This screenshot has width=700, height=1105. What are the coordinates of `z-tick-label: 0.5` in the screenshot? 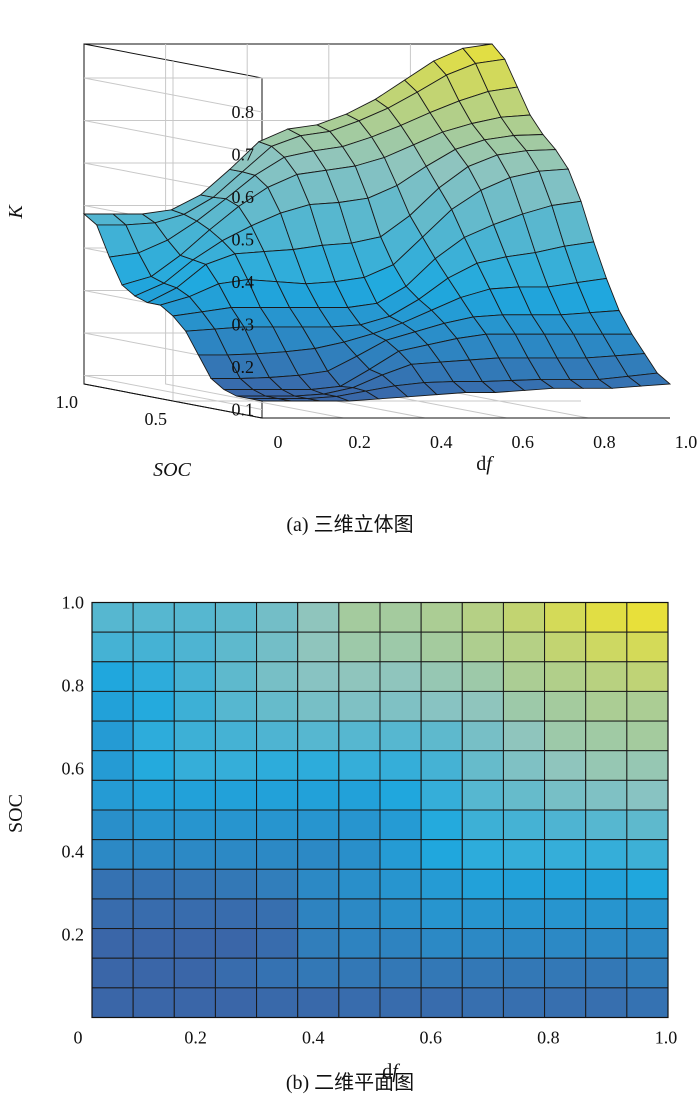 It's located at (243, 240).